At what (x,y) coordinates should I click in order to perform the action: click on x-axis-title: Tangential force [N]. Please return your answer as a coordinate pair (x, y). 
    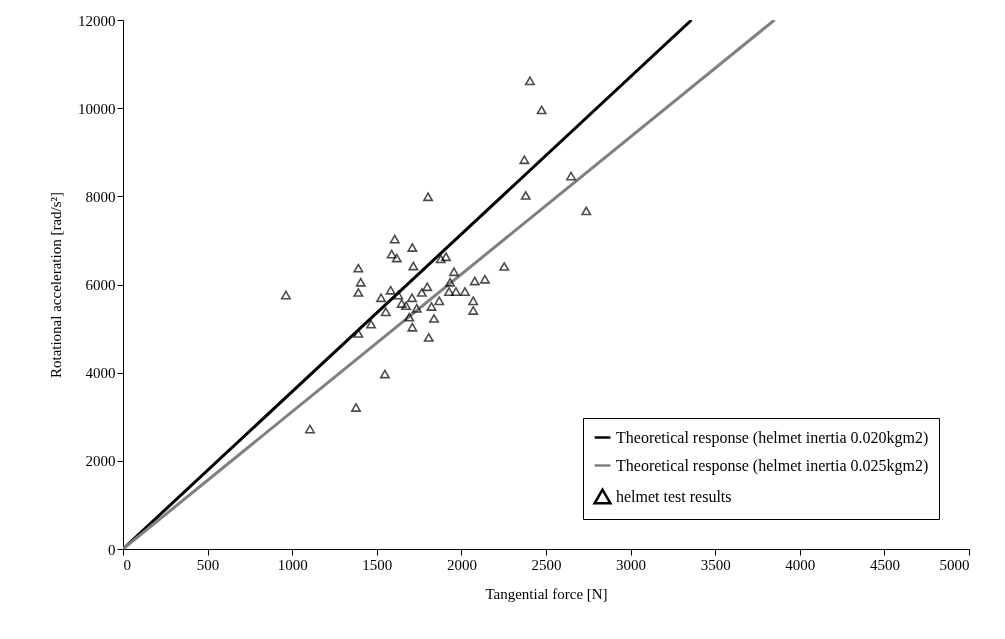
    Looking at the image, I should click on (546, 593).